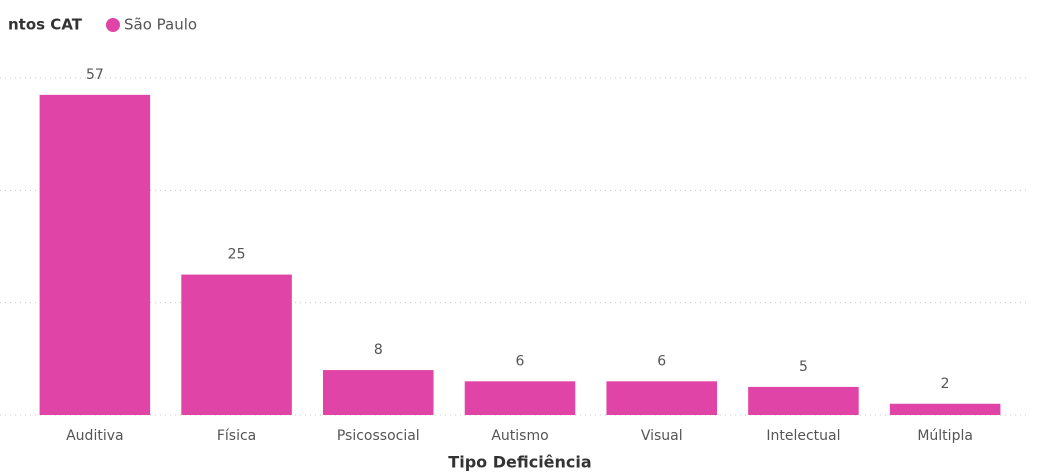 This screenshot has height=473, width=1038. I want to click on x-axis-title: Tipo Deficiência, so click(519, 462).